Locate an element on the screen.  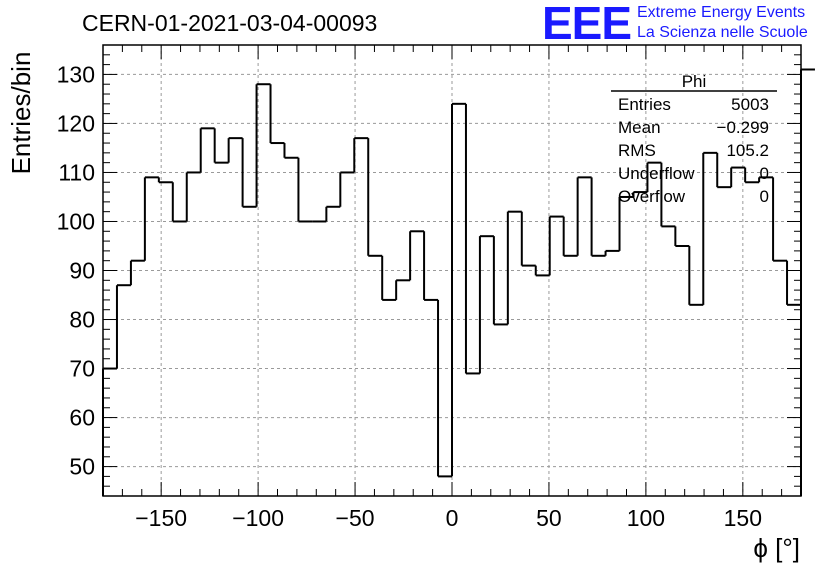
y-tick-label: 70 is located at coordinates (82, 369).